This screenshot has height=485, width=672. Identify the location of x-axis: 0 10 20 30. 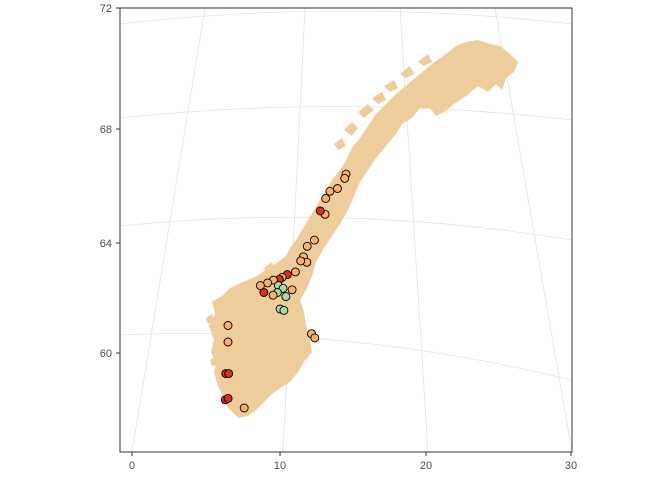
(353, 462).